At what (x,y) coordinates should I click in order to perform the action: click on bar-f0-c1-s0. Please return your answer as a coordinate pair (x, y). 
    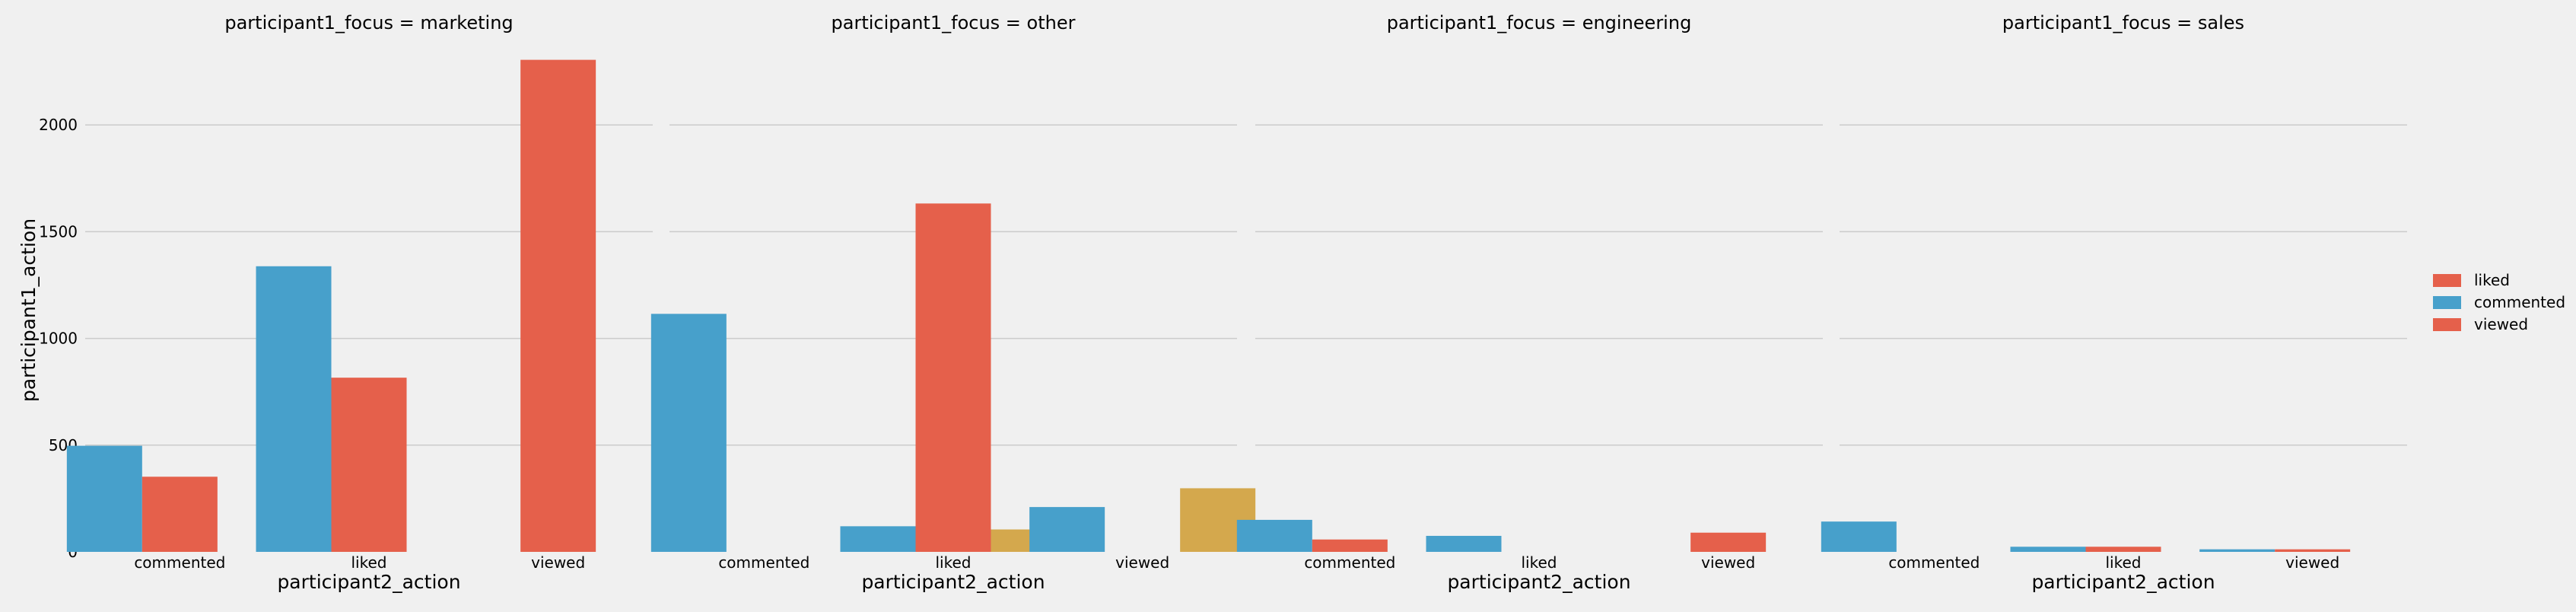
    Looking at the image, I should click on (294, 409).